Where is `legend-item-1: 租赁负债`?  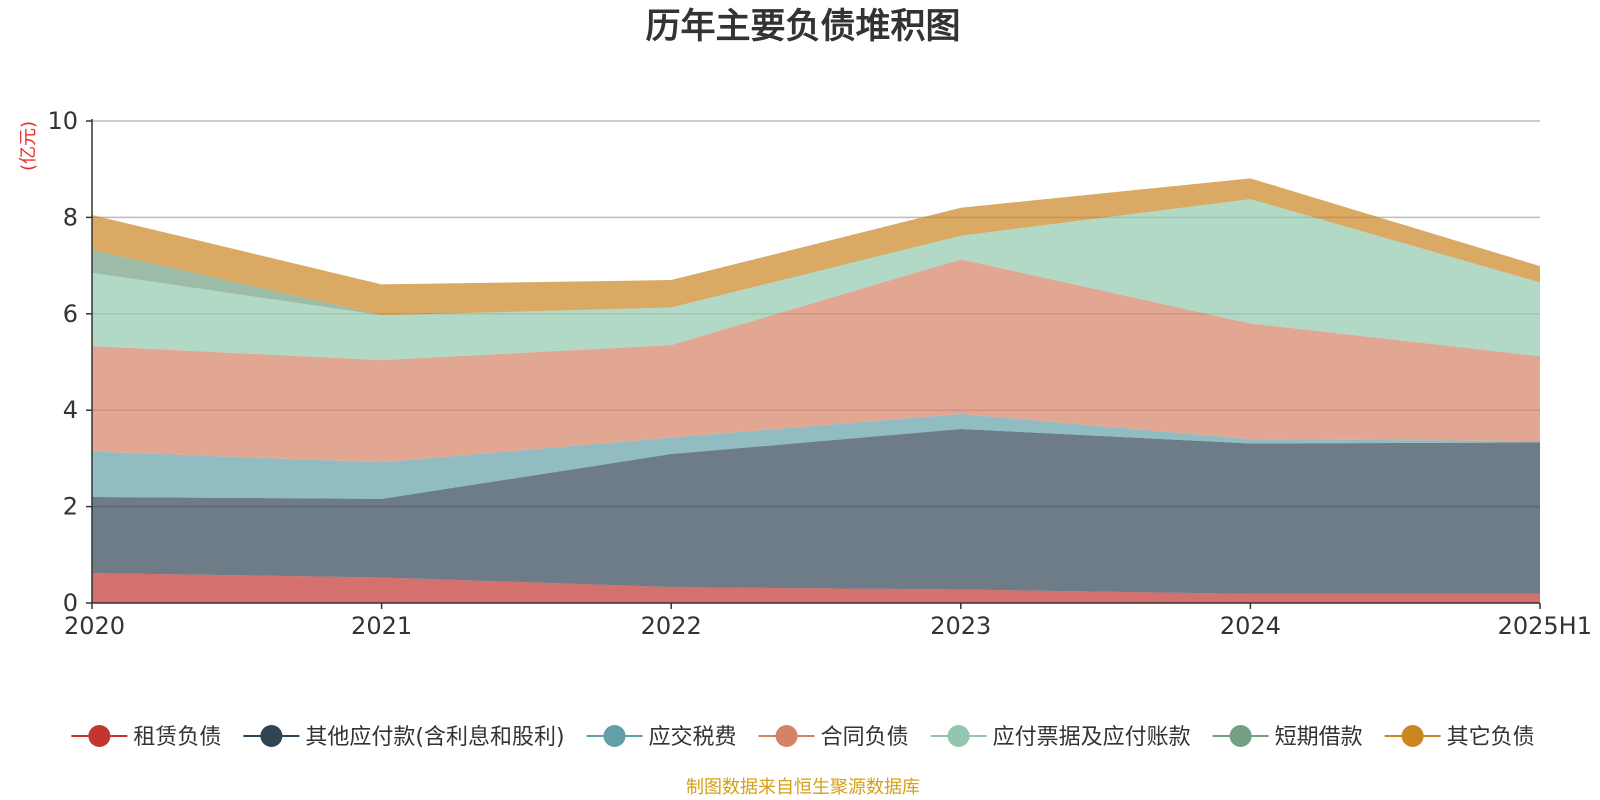
legend-item-1: 租赁负债 is located at coordinates (146, 737).